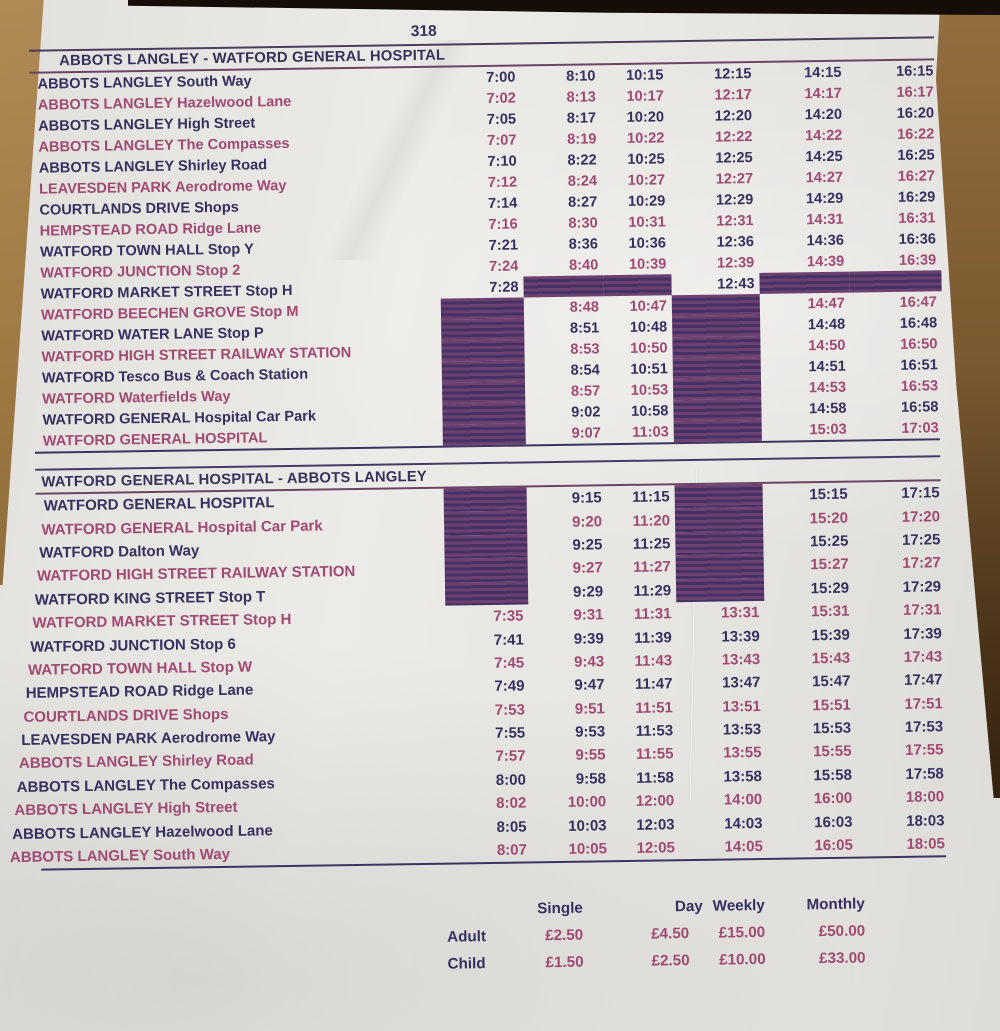  Describe the element at coordinates (921, 563) in the screenshot. I see `time-cell: 17:27` at that location.